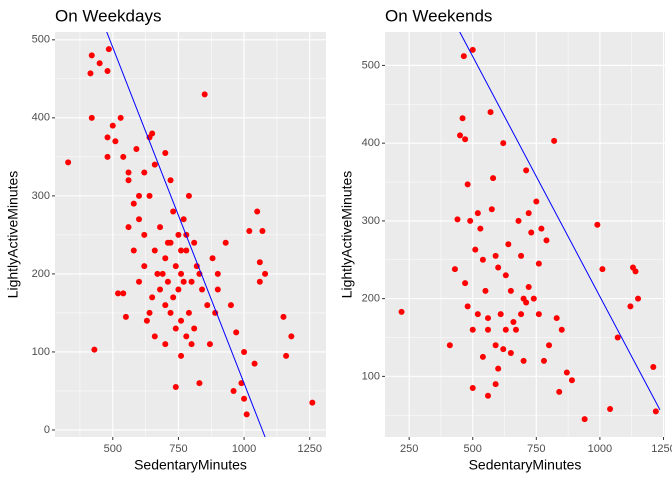  Describe the element at coordinates (244, 449) in the screenshot. I see `x-tick-label: 1000` at that location.